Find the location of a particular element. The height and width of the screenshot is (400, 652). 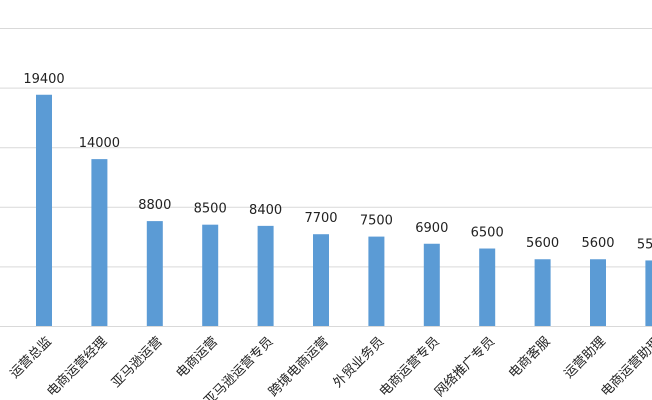

x-tick-label: 网络推广专员 is located at coordinates (465, 367).